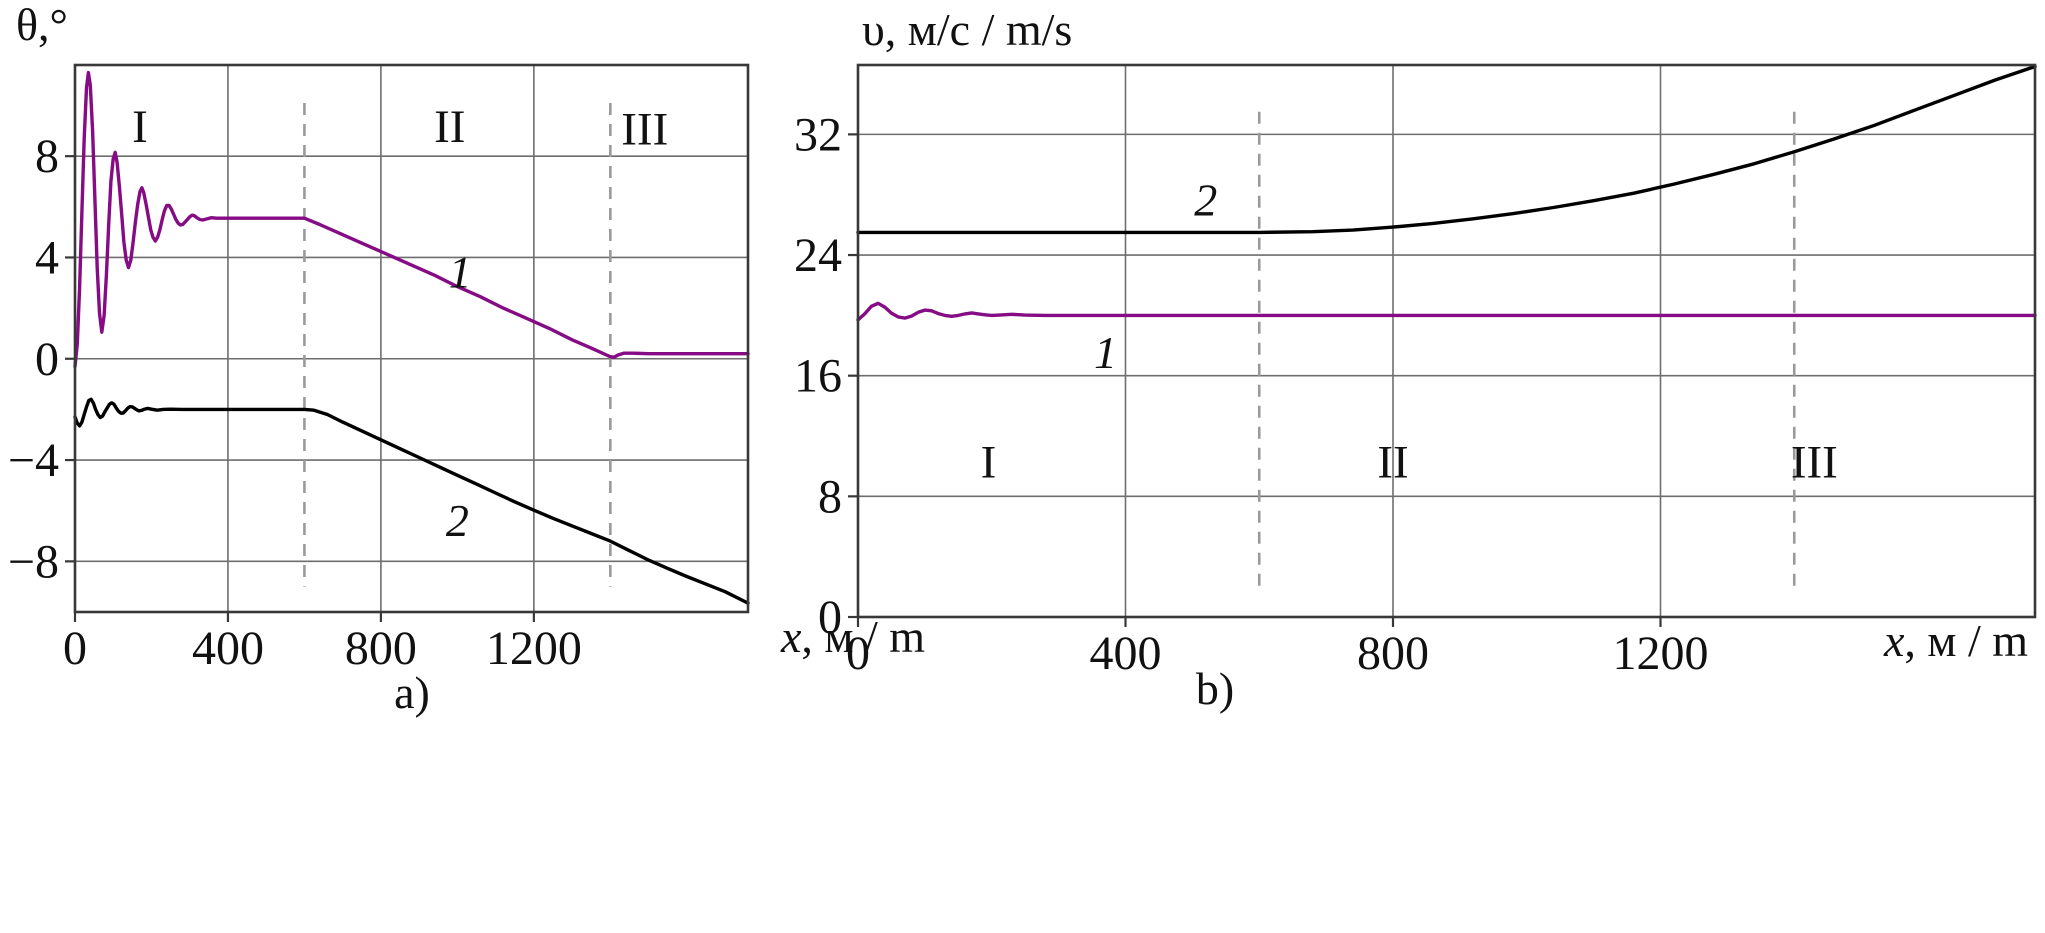 The width and height of the screenshot is (2045, 933). What do you see at coordinates (818, 134) in the screenshot?
I see `y-tick-label: 32` at bounding box center [818, 134].